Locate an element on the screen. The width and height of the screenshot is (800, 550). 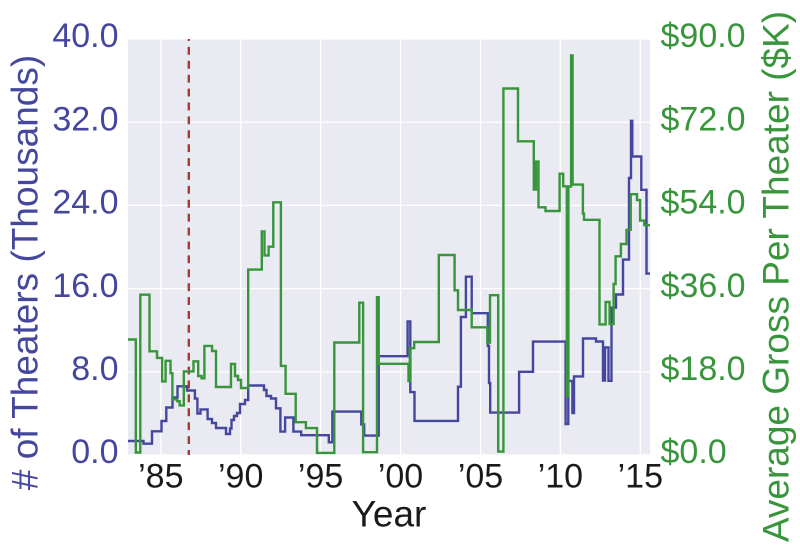
svg-text: 32.0 is located at coordinates (85, 119).